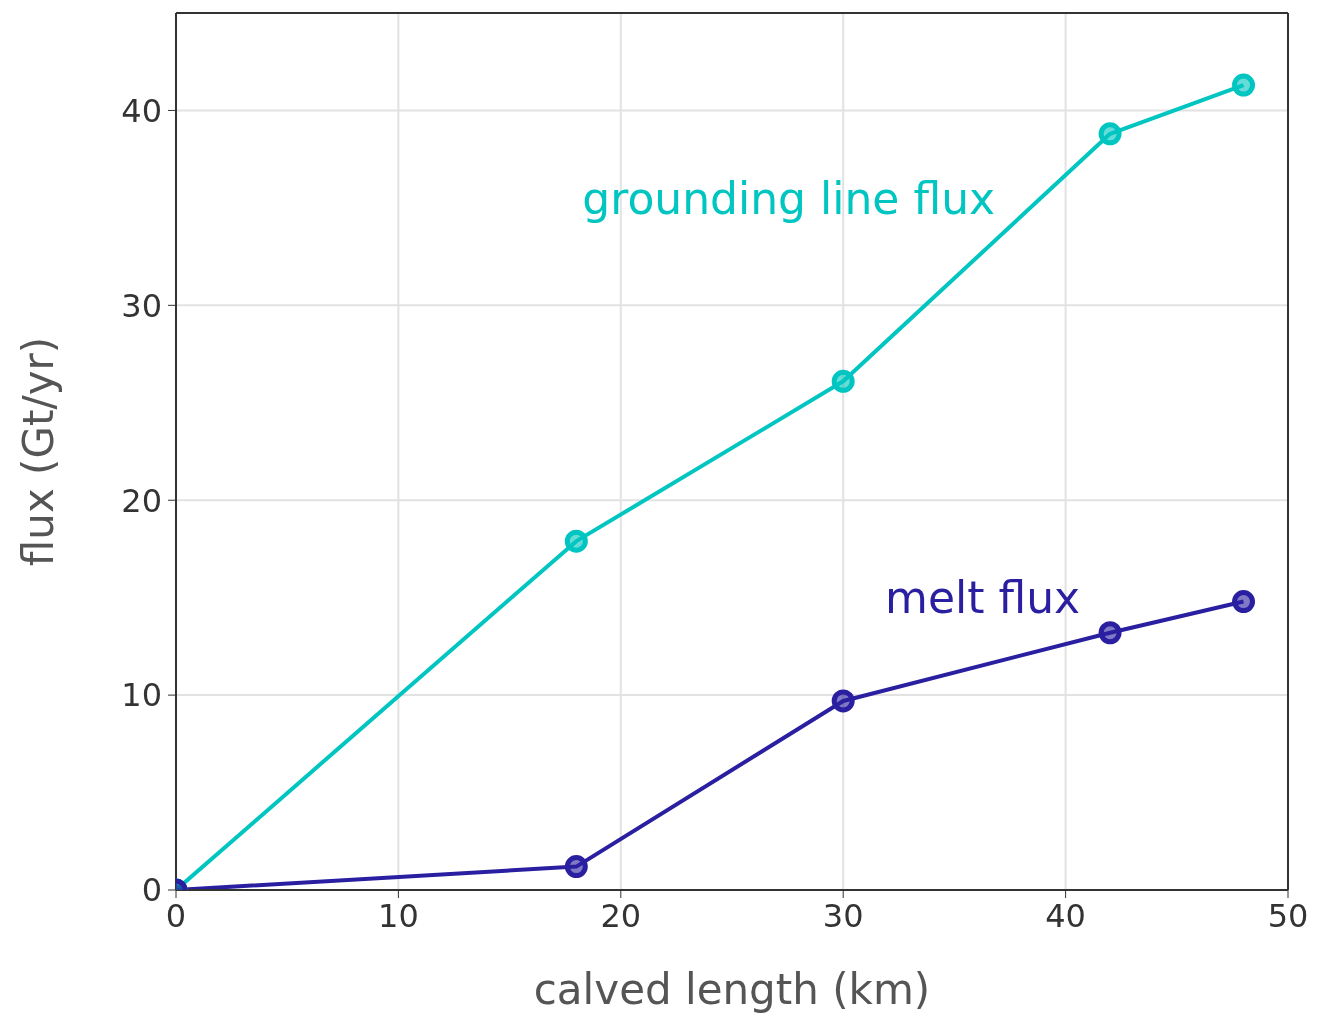  What do you see at coordinates (141, 110) in the screenshot?
I see `y-tick-label: 40` at bounding box center [141, 110].